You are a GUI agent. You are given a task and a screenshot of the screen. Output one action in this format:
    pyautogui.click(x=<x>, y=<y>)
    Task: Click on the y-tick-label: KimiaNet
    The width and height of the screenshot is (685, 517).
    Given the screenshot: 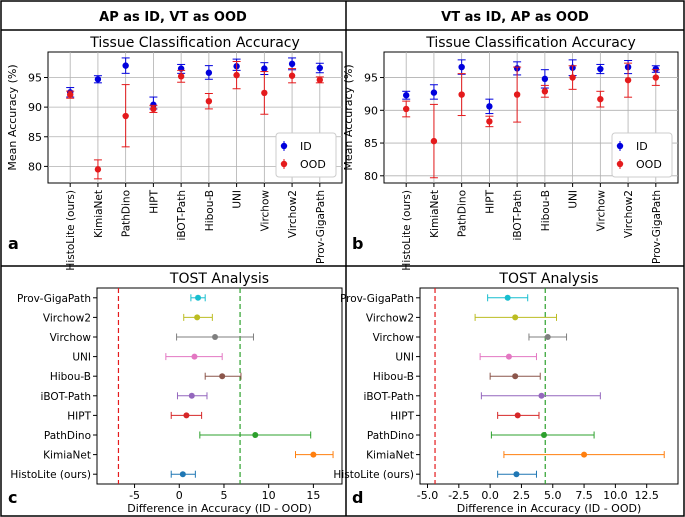 What is the action you would take?
    pyautogui.click(x=67, y=456)
    